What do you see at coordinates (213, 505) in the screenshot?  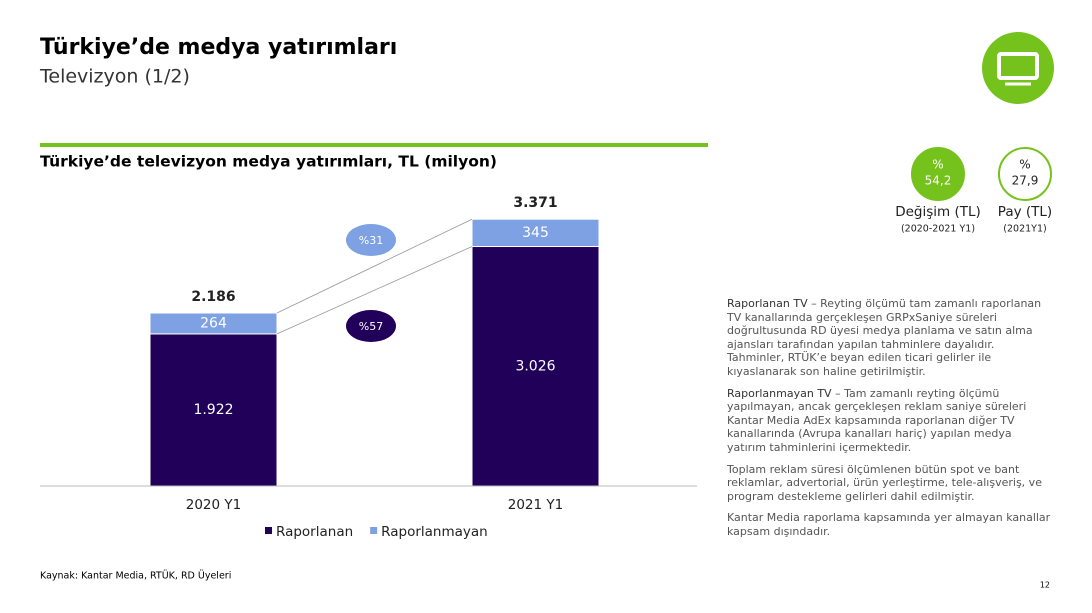 I see `x-tick-label: 2020 Y1` at bounding box center [213, 505].